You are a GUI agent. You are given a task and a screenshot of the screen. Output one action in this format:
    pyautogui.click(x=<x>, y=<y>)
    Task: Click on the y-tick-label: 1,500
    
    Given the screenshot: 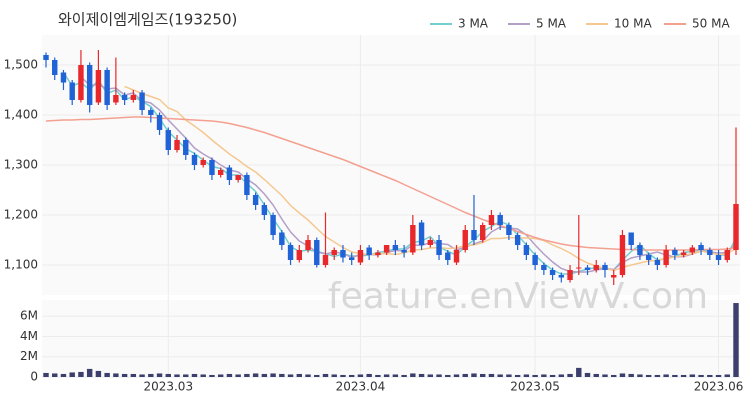 What is the action you would take?
    pyautogui.click(x=21, y=65)
    